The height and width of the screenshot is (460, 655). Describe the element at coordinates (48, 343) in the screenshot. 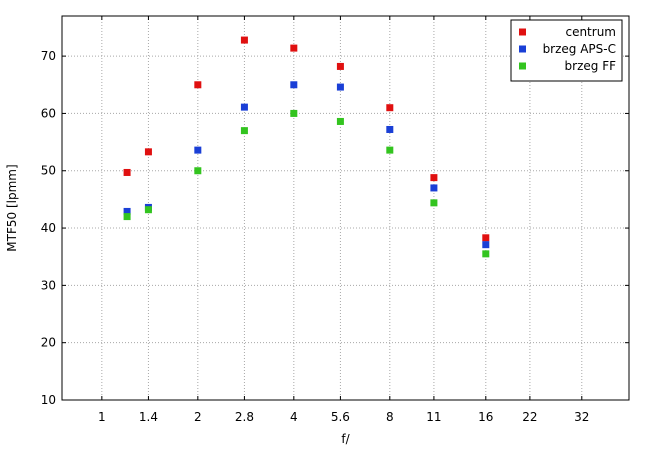

I see `y-tick-label: 20` at that location.